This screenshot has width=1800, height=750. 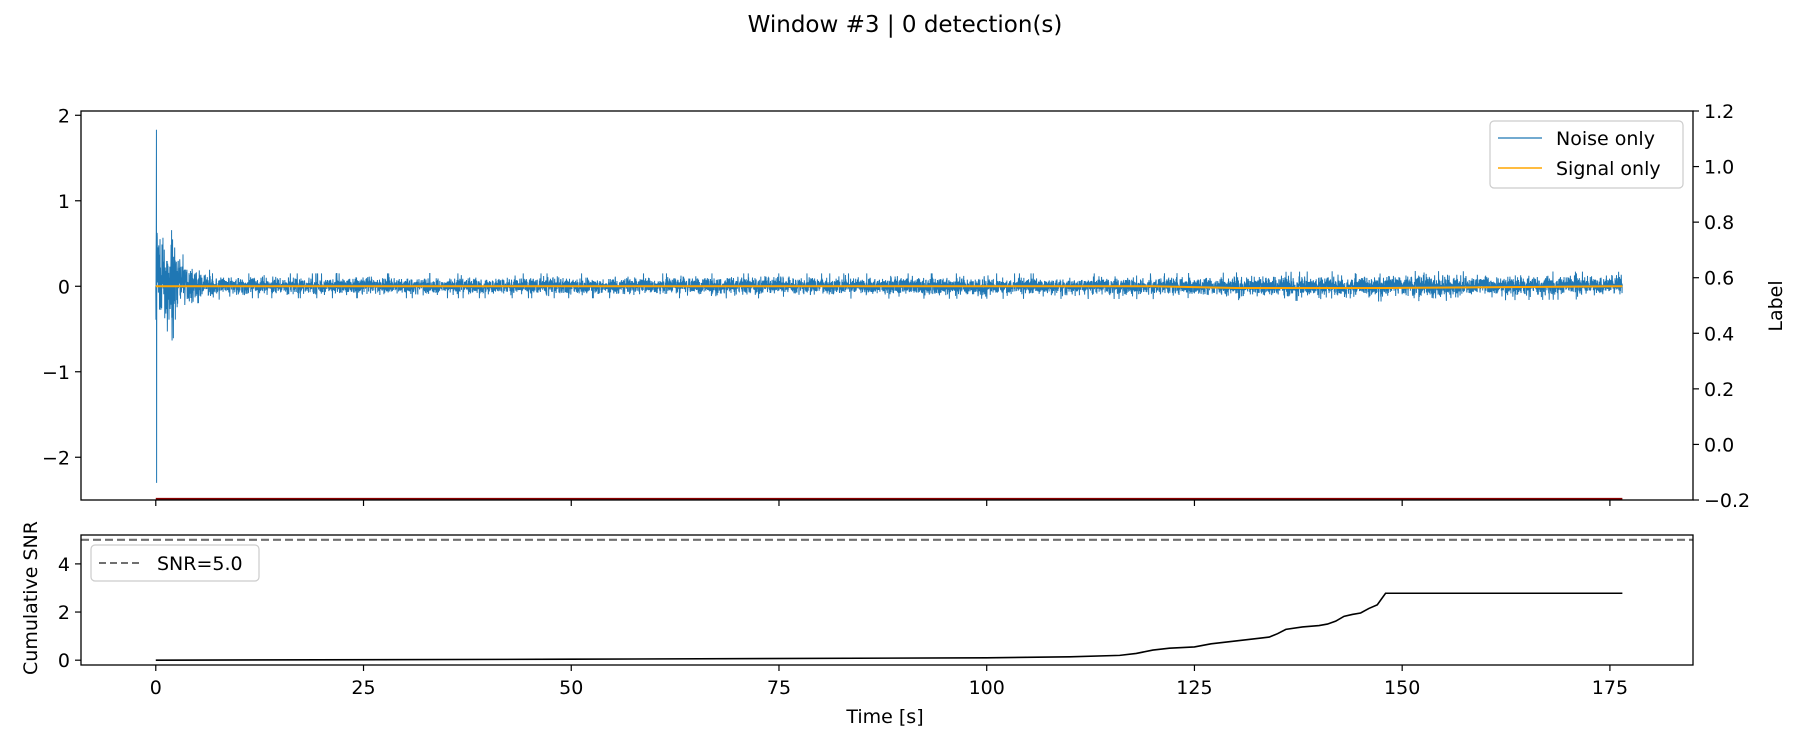 I want to click on bottom-x-tick-label: 75, so click(x=779, y=688).